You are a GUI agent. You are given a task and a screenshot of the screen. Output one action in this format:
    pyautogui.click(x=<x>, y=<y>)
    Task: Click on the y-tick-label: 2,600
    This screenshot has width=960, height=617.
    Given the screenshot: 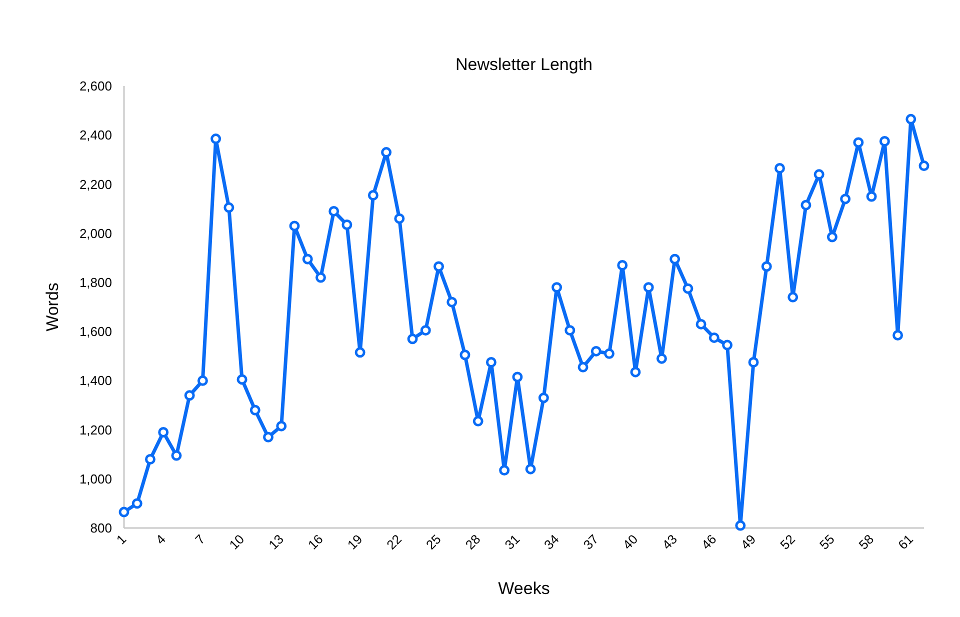 What is the action you would take?
    pyautogui.click(x=95, y=86)
    